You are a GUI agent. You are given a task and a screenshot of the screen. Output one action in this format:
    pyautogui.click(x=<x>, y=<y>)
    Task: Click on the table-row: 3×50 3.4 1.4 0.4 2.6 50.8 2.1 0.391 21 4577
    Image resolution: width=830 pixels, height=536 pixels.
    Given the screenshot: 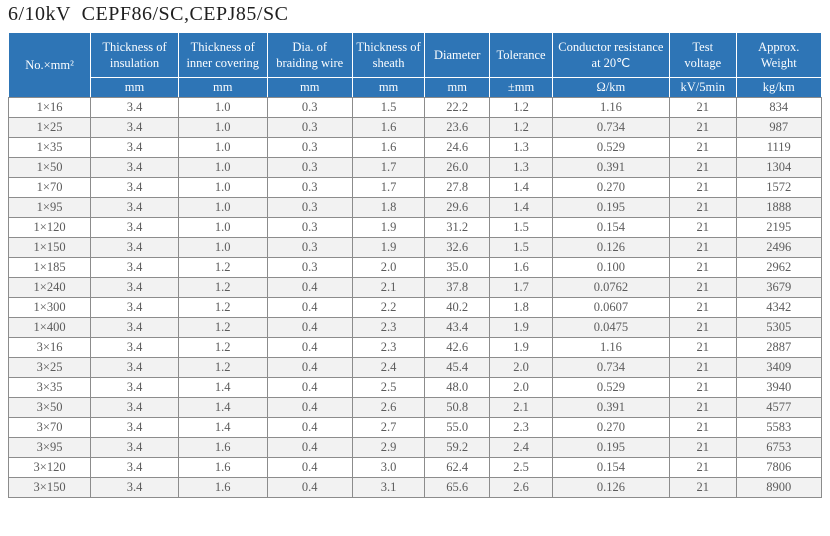 What is the action you would take?
    pyautogui.click(x=415, y=407)
    